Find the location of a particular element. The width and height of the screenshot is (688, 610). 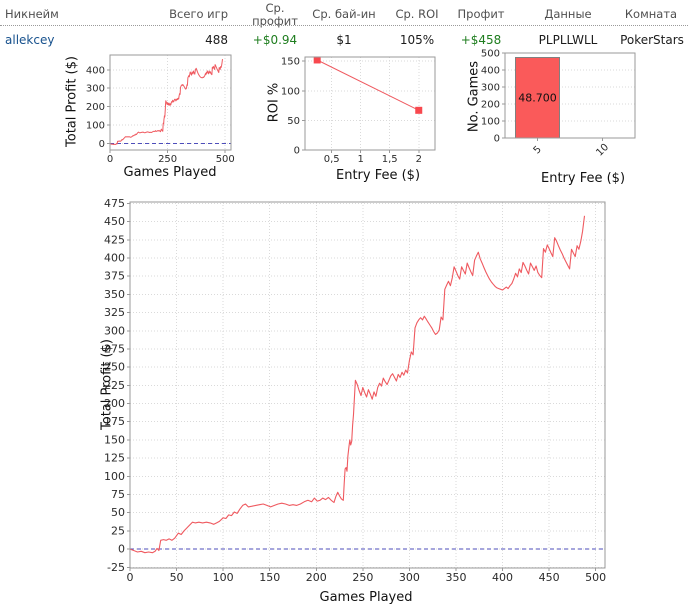

svg-text: 1,5 is located at coordinates (390, 159).